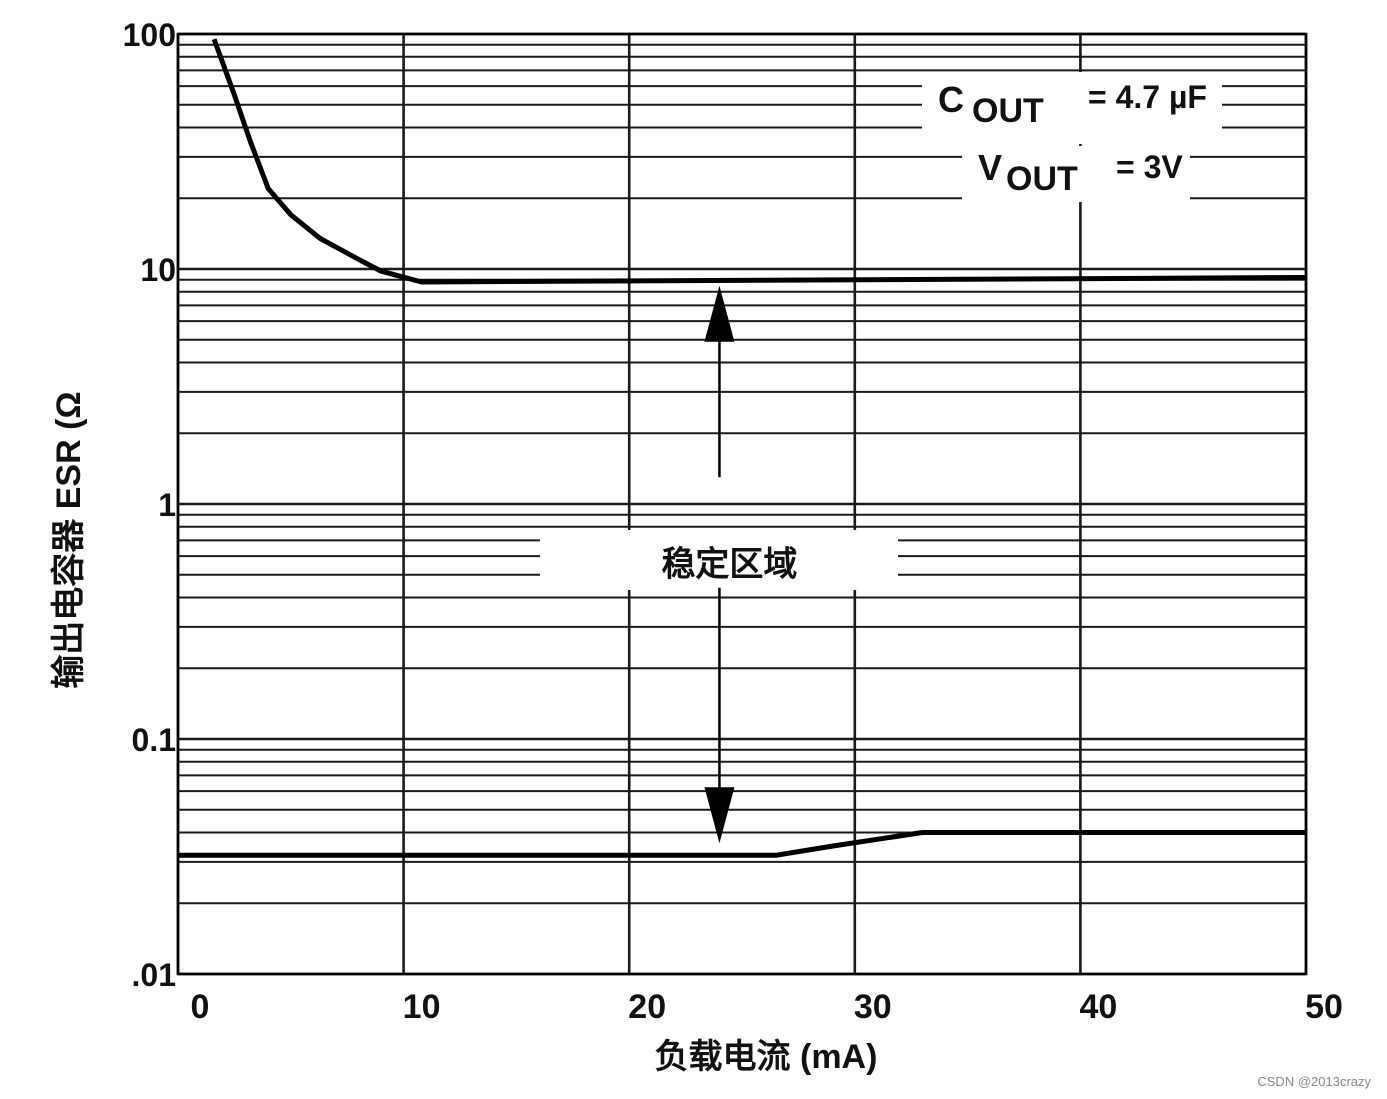  What do you see at coordinates (1042, 179) in the screenshot?
I see `annotation-vout-subscript: OUT` at bounding box center [1042, 179].